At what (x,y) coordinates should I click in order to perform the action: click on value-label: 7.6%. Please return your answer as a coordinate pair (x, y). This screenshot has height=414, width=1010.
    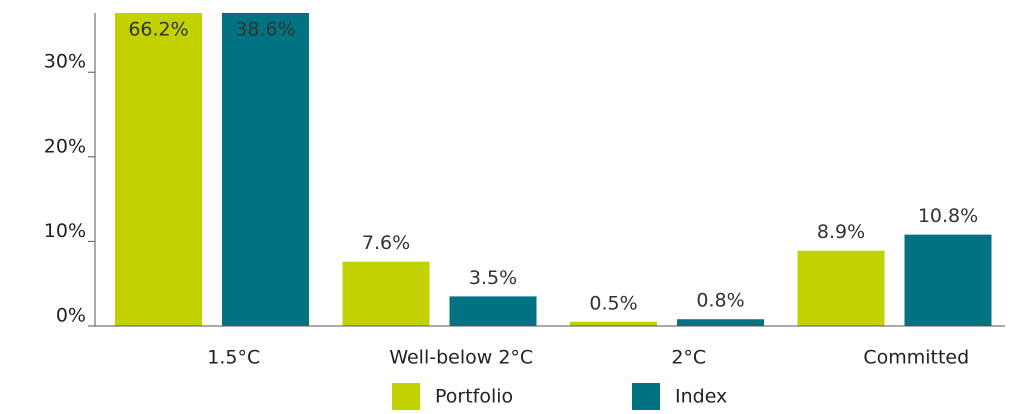
    Looking at the image, I should click on (386, 243).